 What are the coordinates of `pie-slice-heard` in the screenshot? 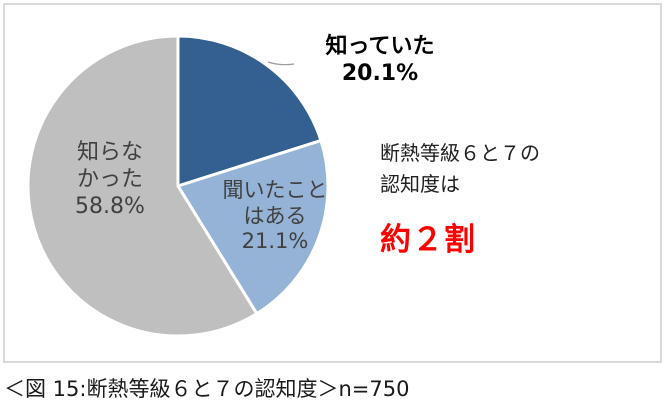 It's located at (252, 227).